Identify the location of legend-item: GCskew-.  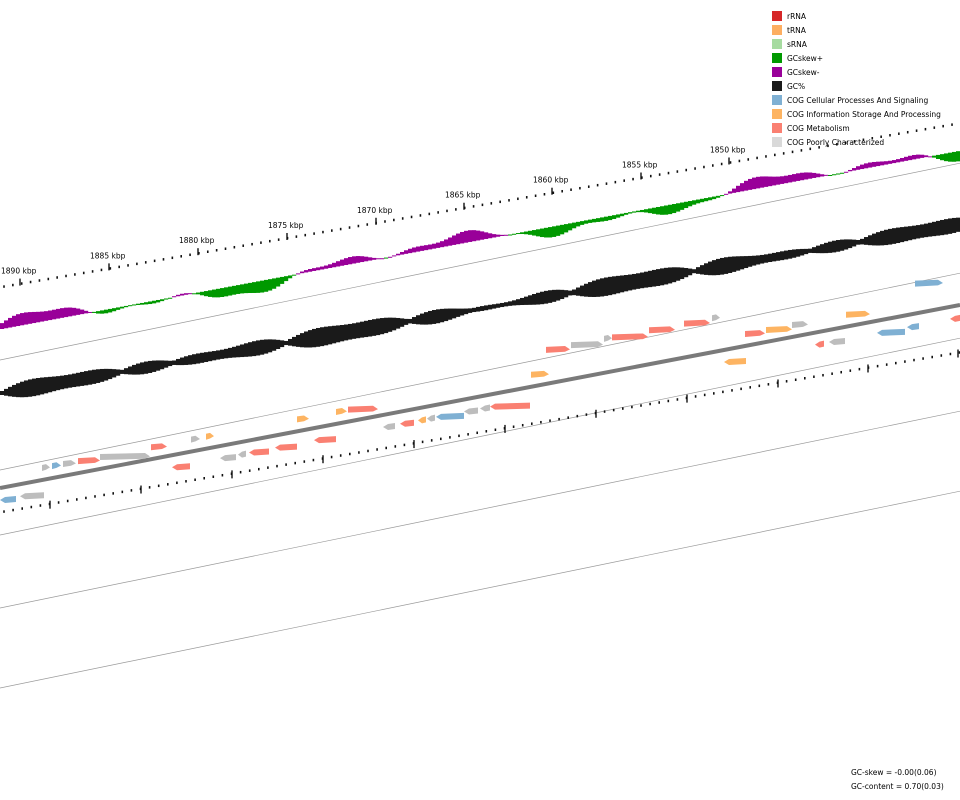
(856, 72).